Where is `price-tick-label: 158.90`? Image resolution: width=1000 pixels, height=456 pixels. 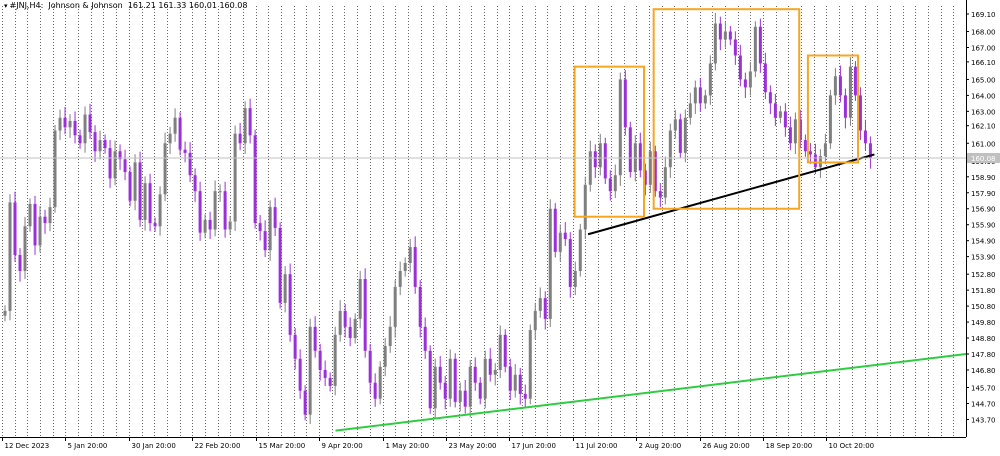 price-tick-label: 158.90 is located at coordinates (983, 178).